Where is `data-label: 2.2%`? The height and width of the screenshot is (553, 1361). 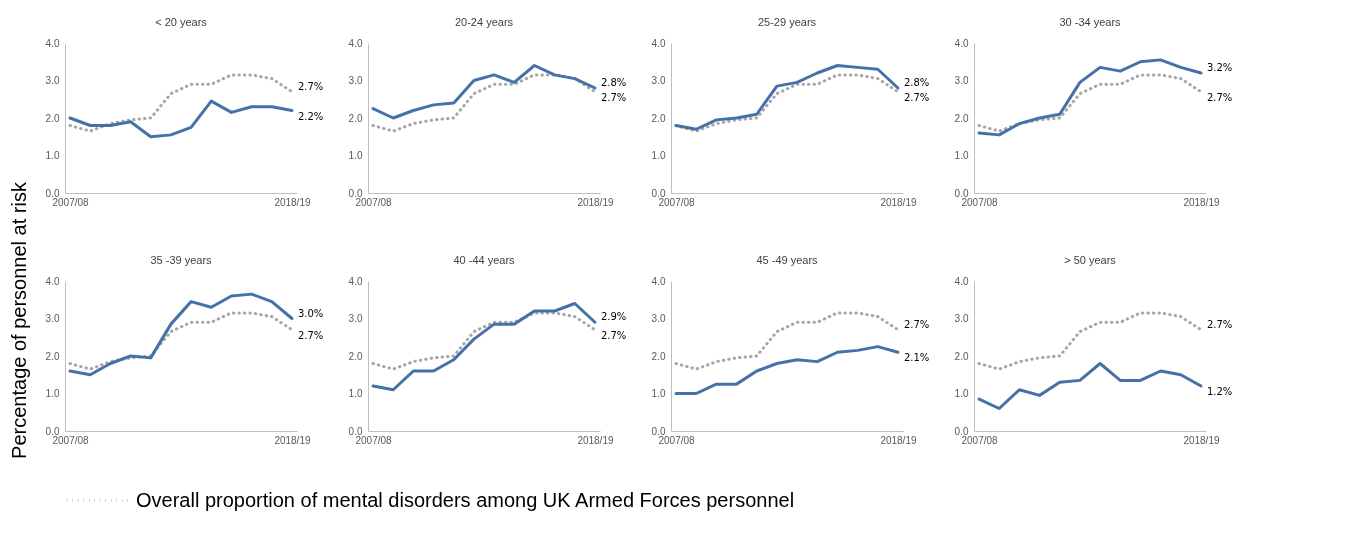 data-label: 2.2% is located at coordinates (310, 116).